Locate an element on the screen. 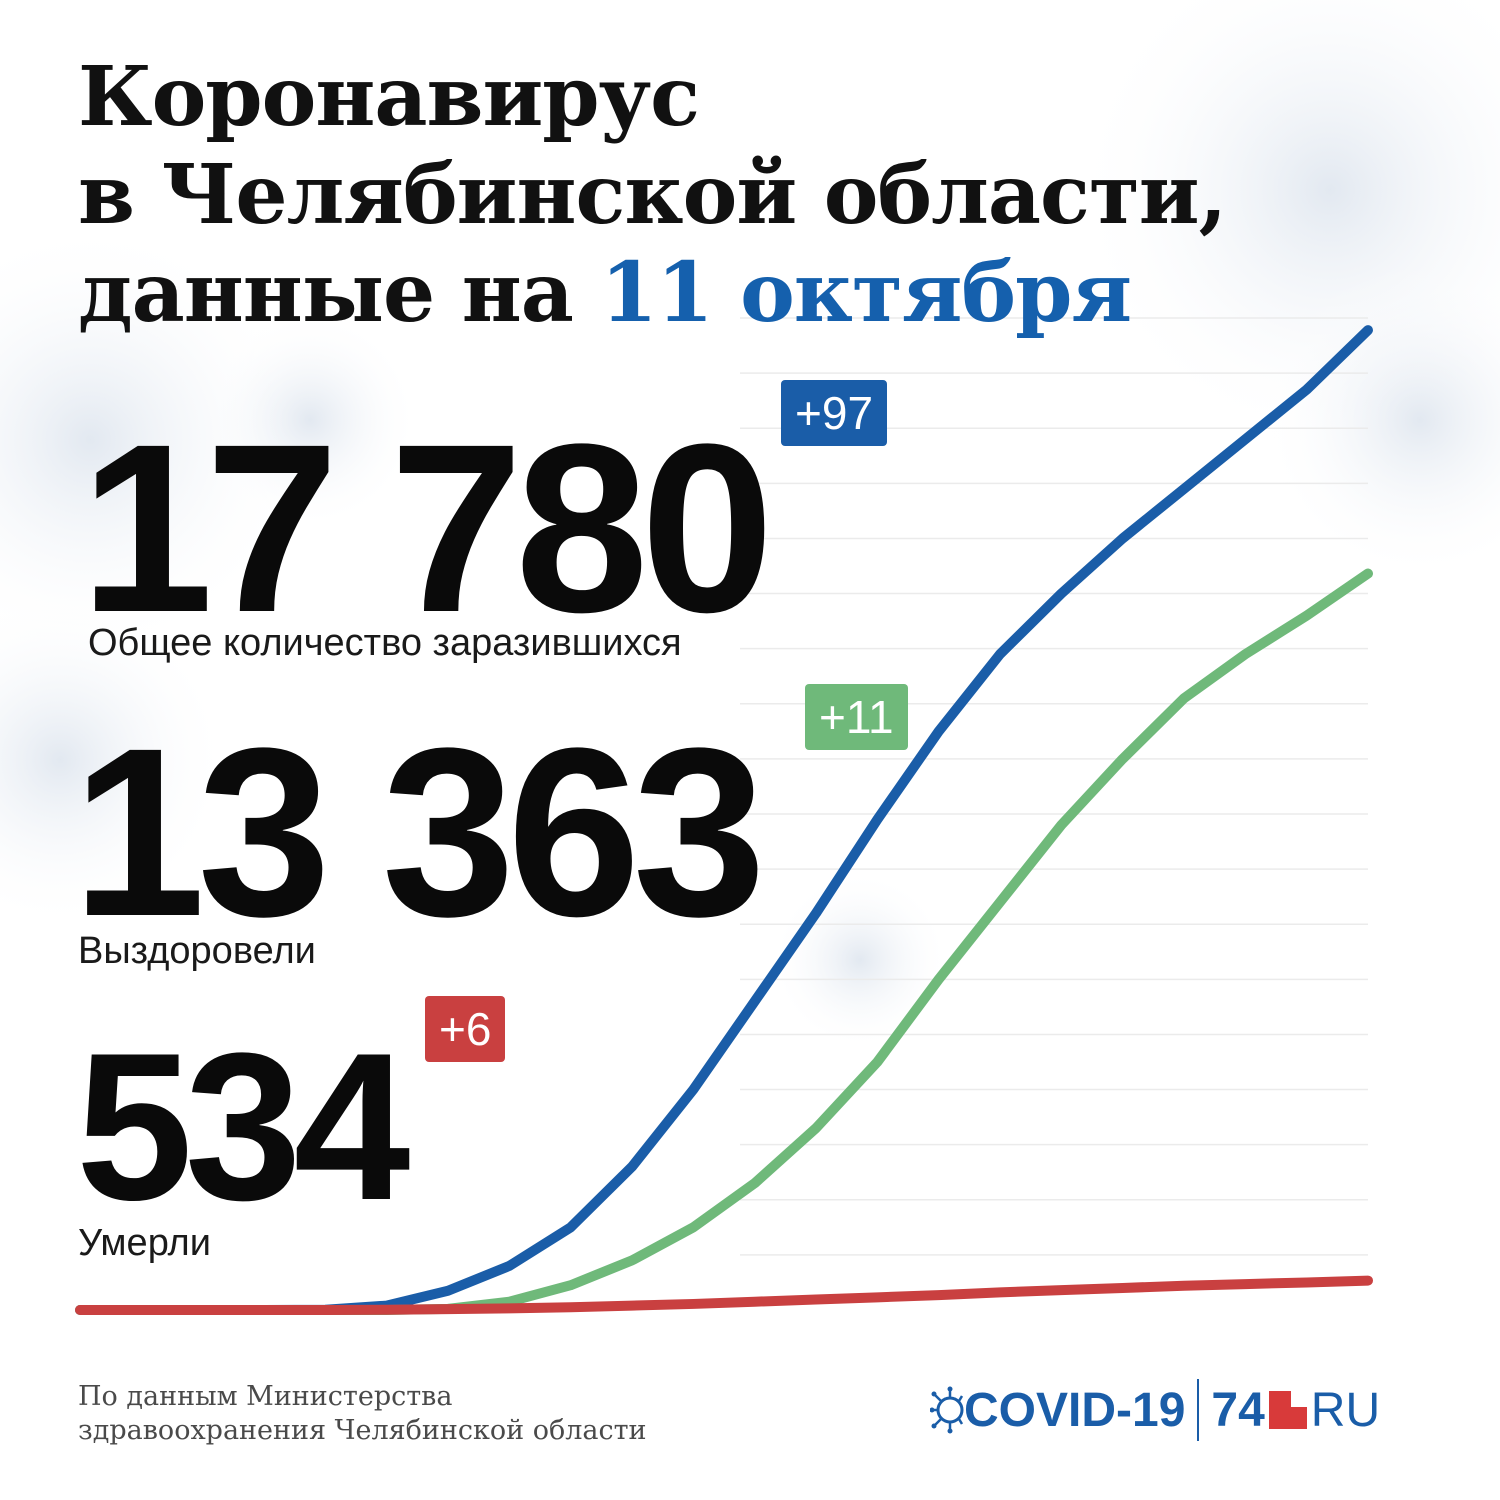  source-line-2: здравоохранения Челябинской области is located at coordinates (362, 1430).